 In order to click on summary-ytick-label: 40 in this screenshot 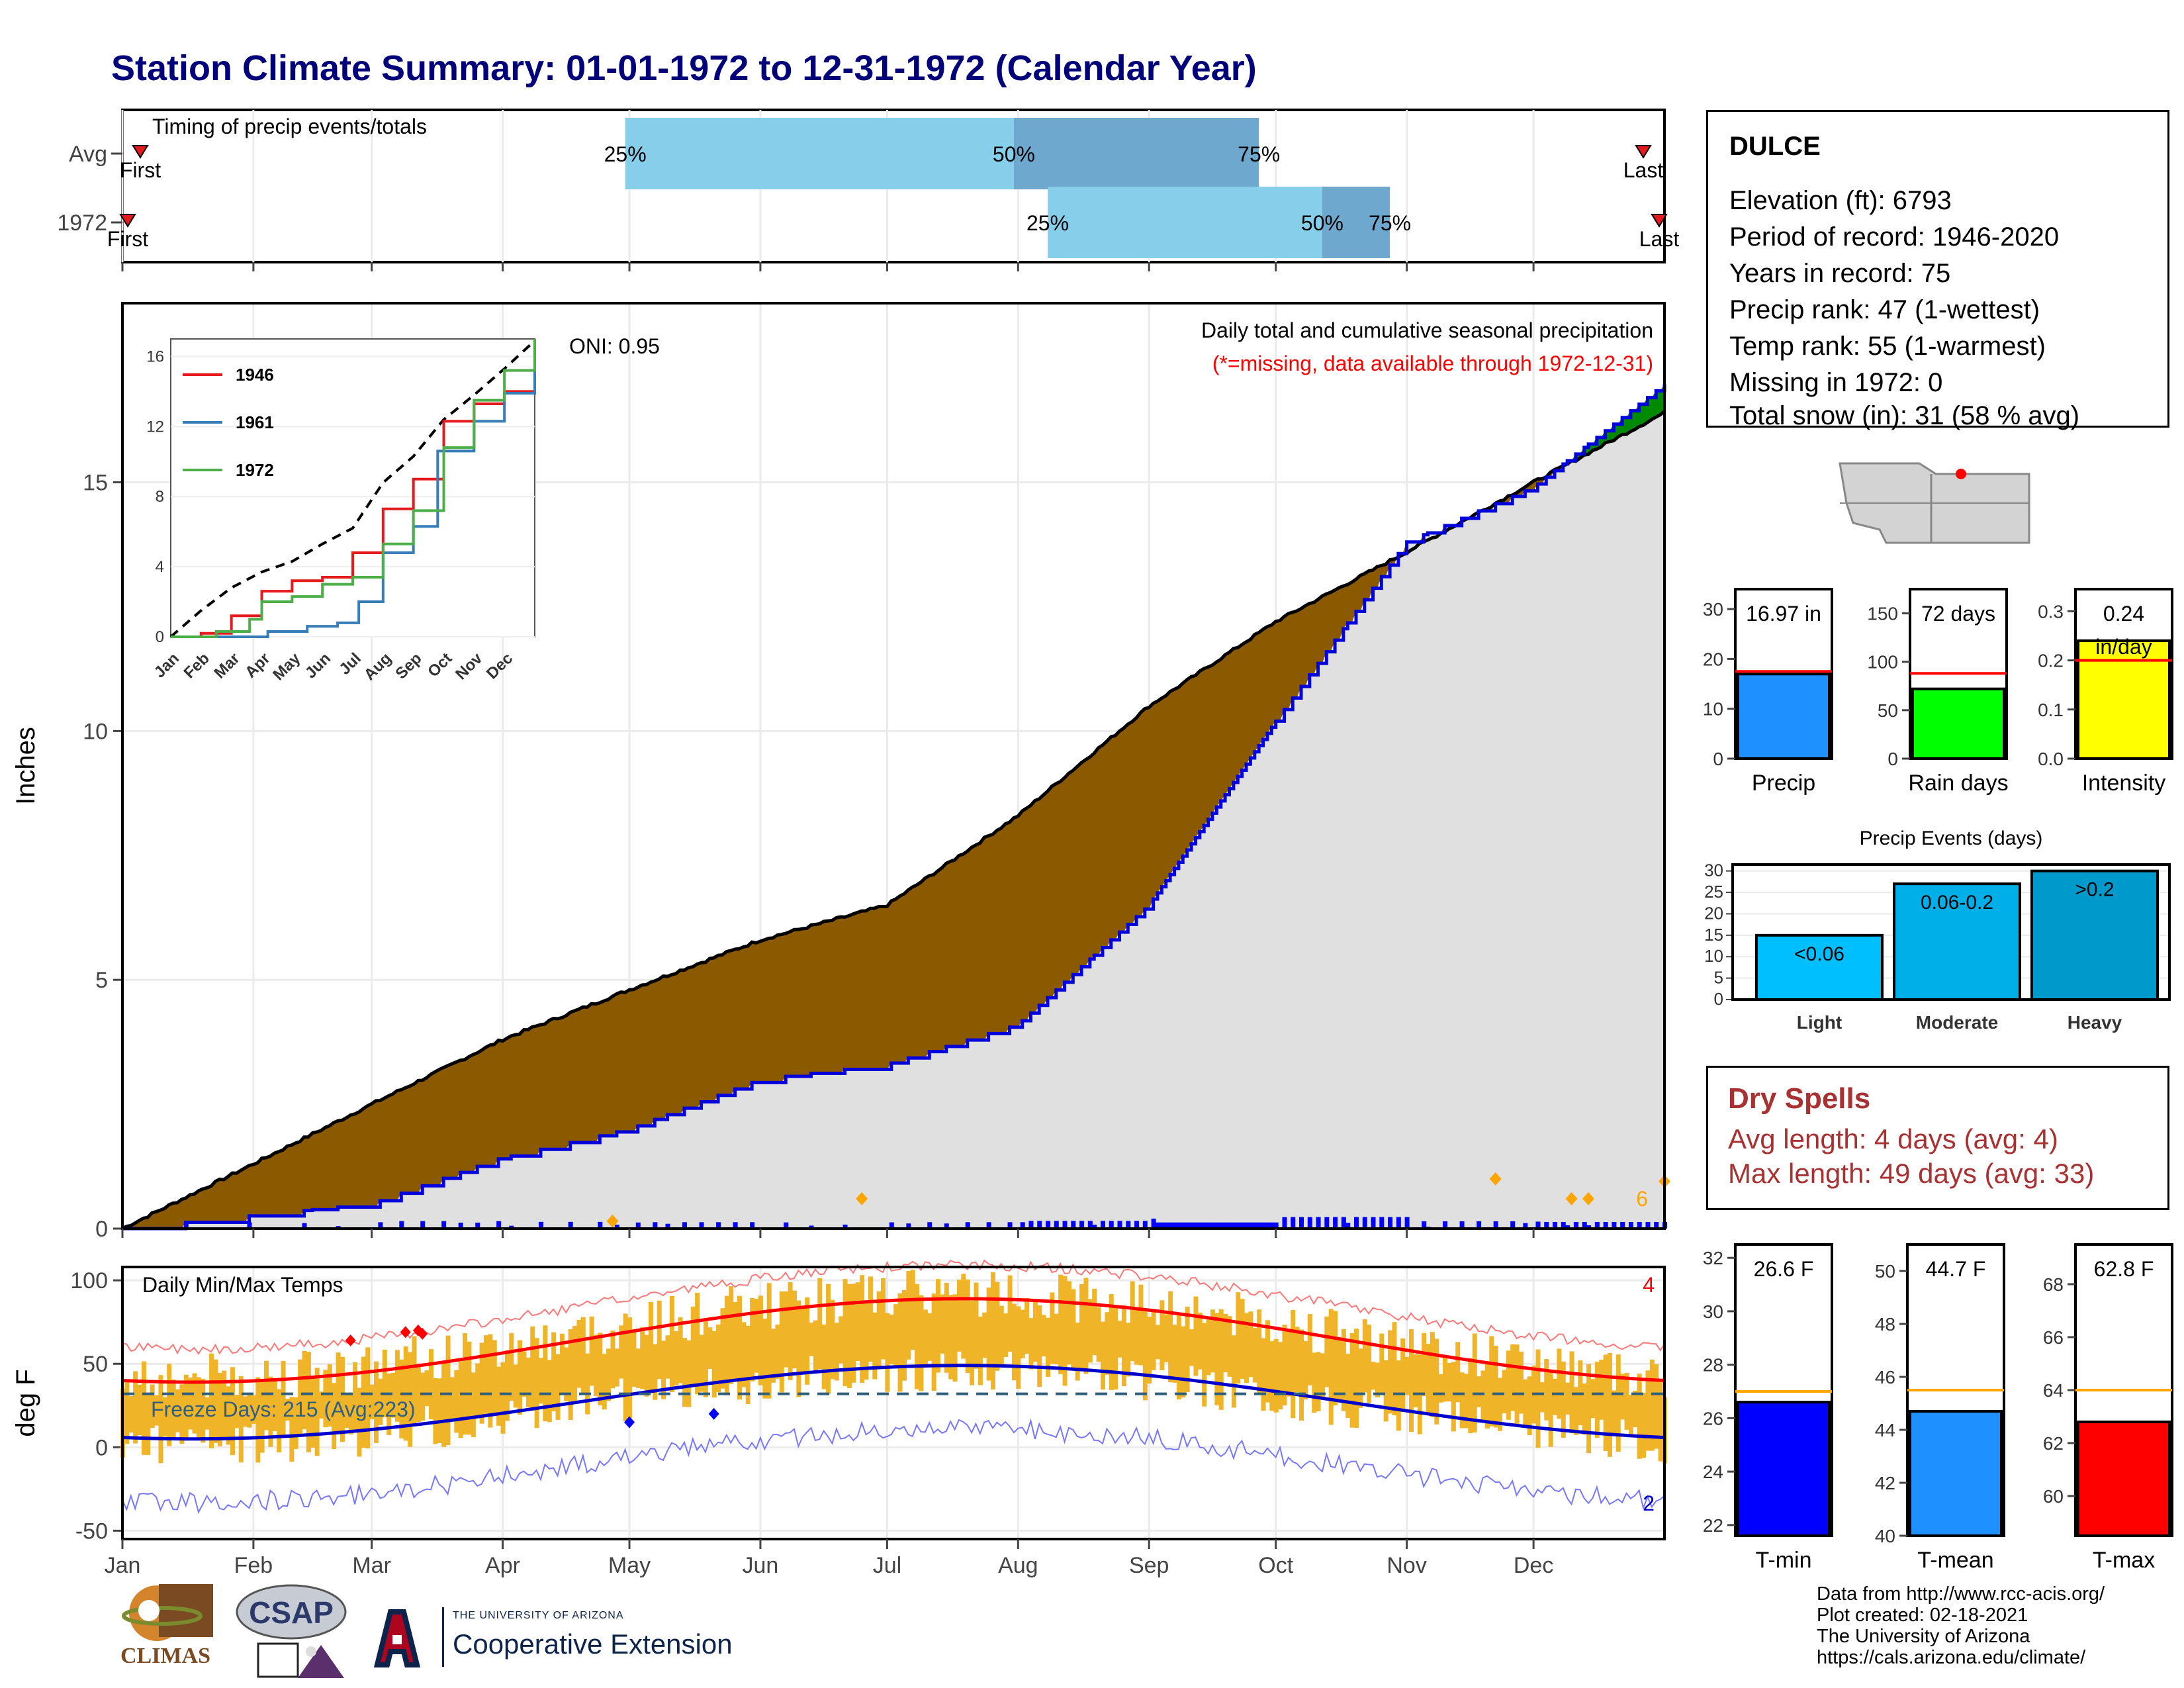, I will do `click(1885, 1536)`.